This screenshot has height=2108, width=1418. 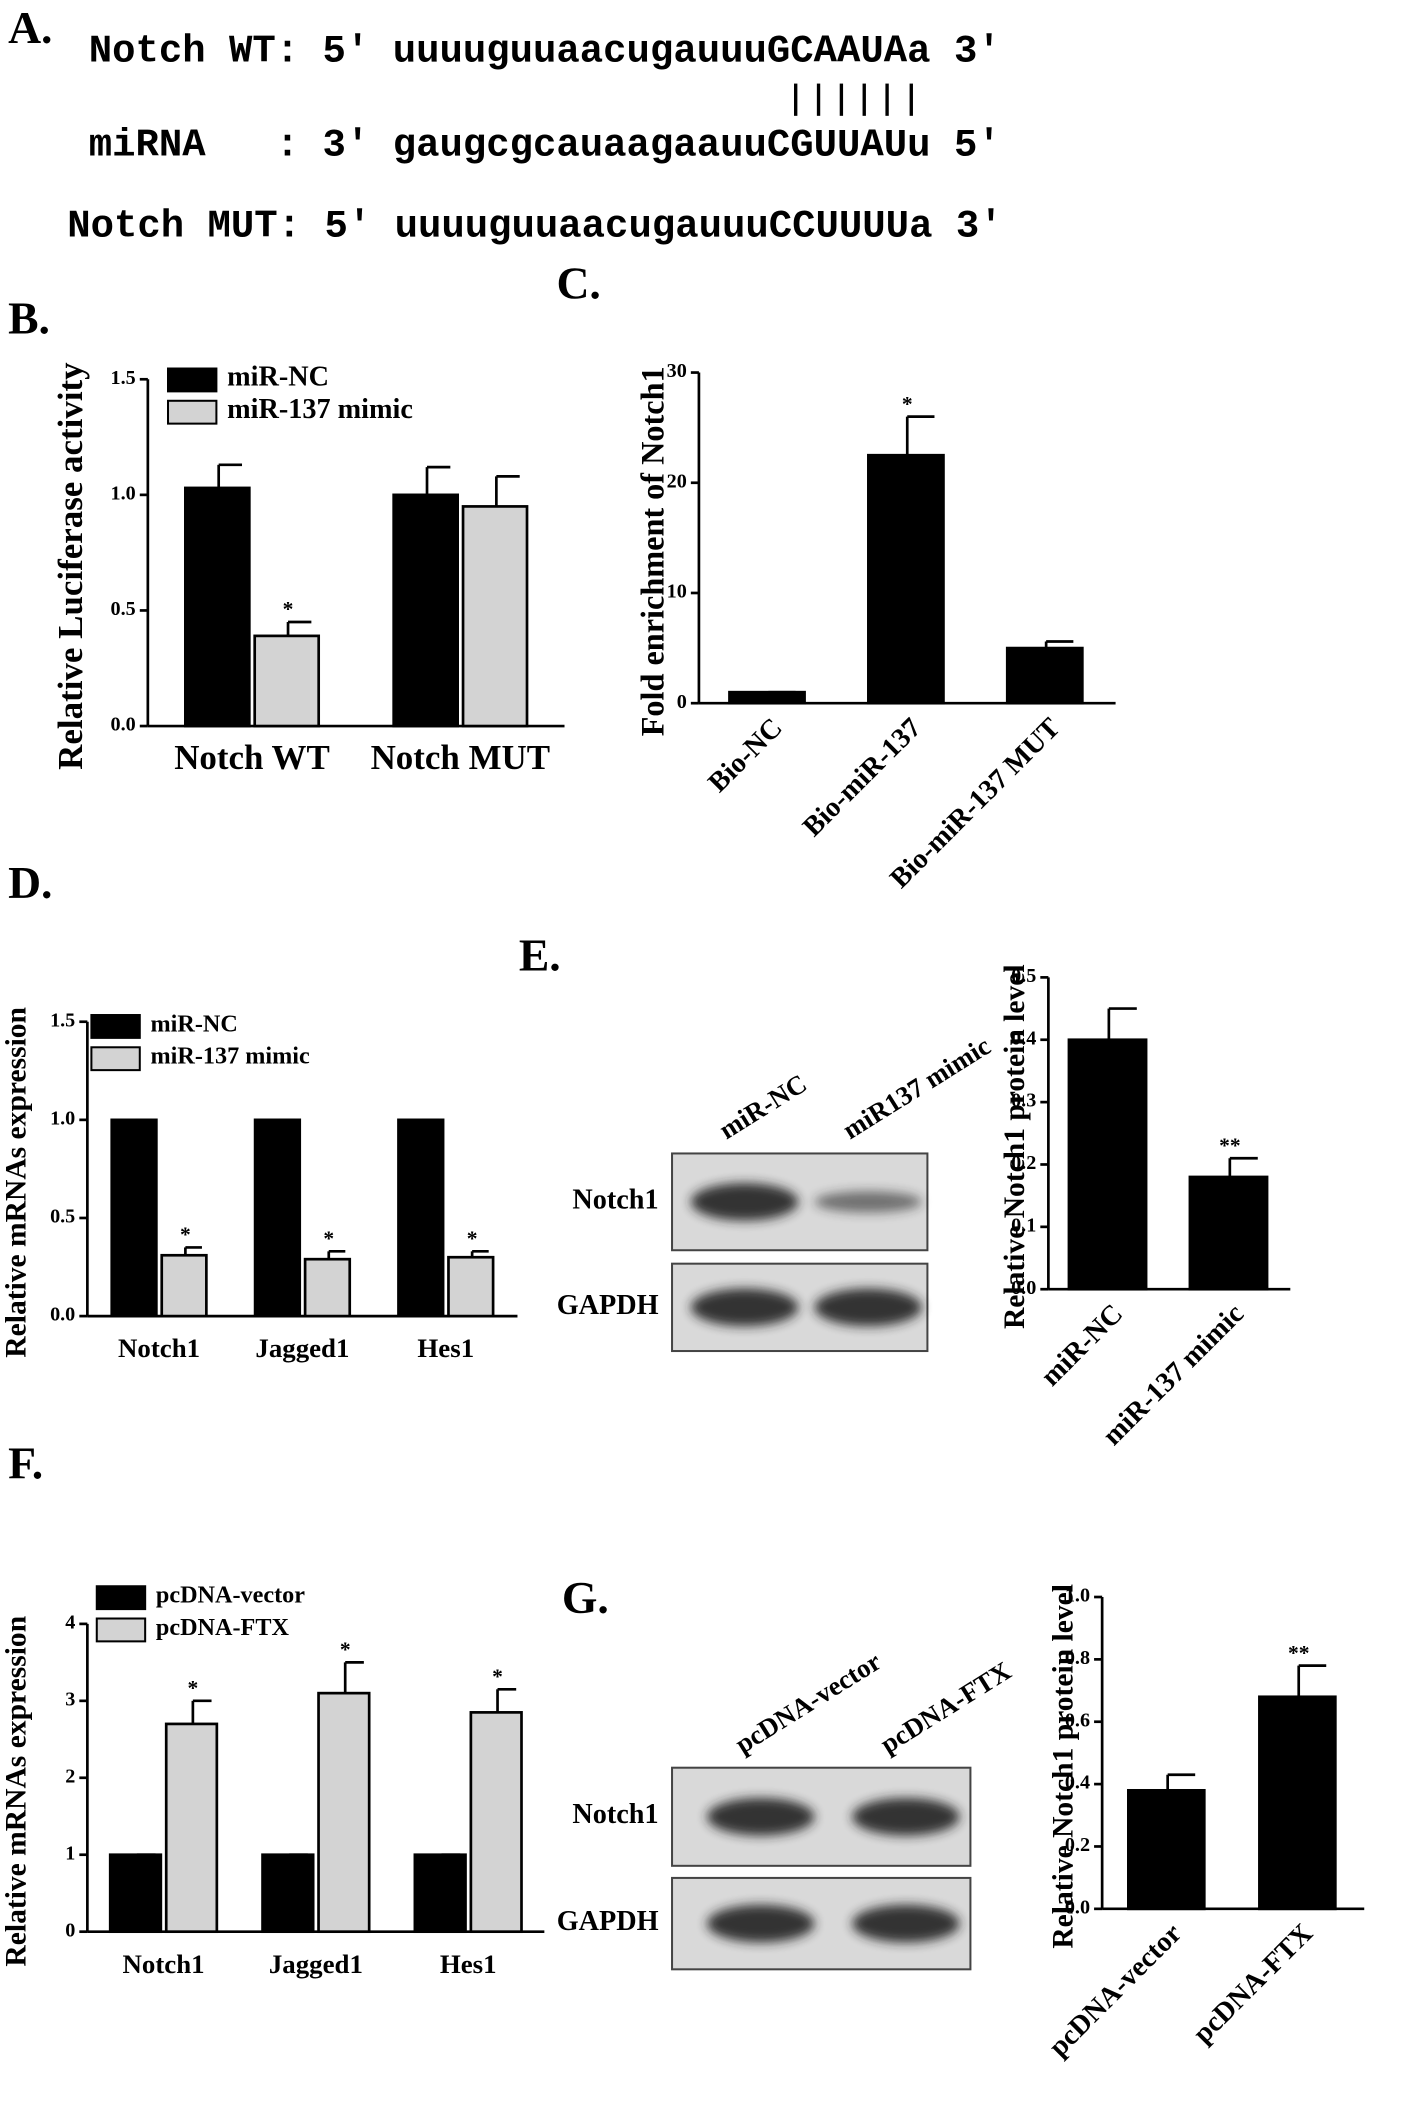 I want to click on x-tick-label: pcDNA-FTX, so click(x=1253, y=1984).